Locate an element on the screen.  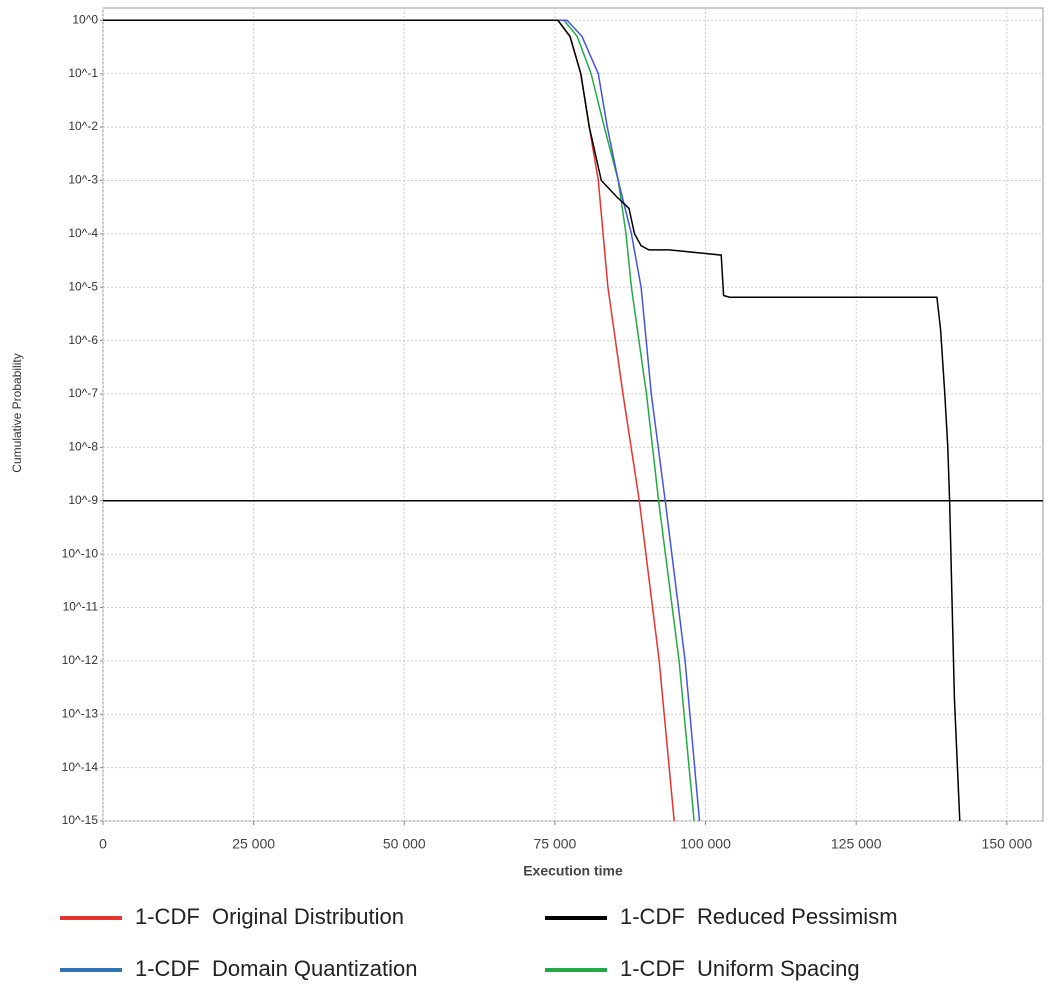
y-tick-label: 10^-2 is located at coordinates (83, 126).